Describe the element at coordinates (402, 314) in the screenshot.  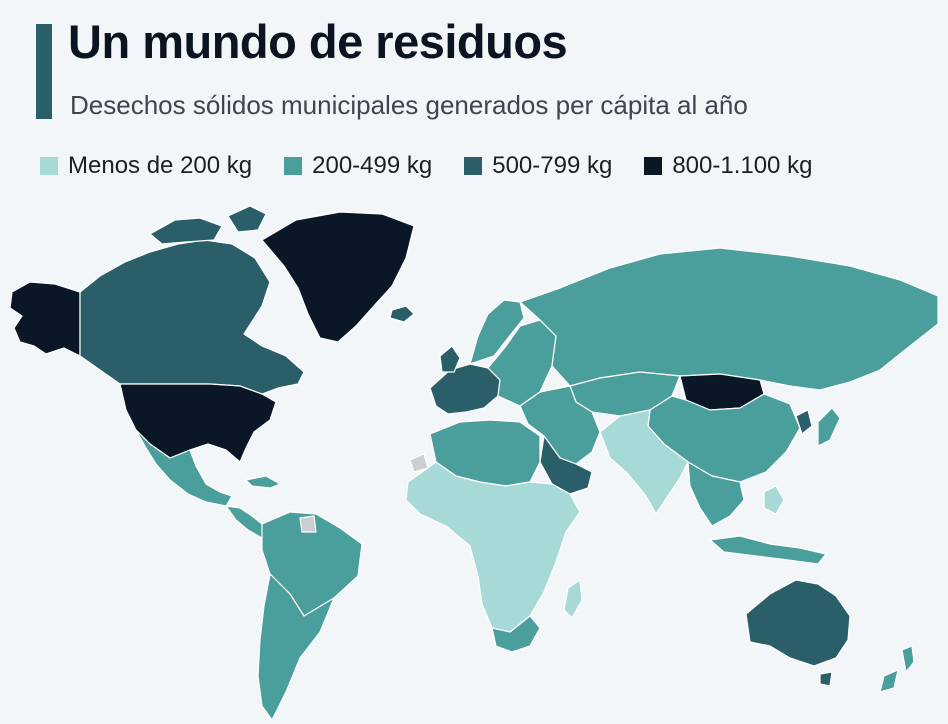
I see `region-iceland` at that location.